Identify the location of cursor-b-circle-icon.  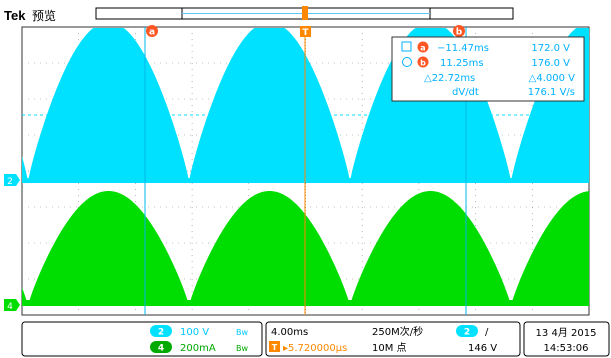
(407, 62).